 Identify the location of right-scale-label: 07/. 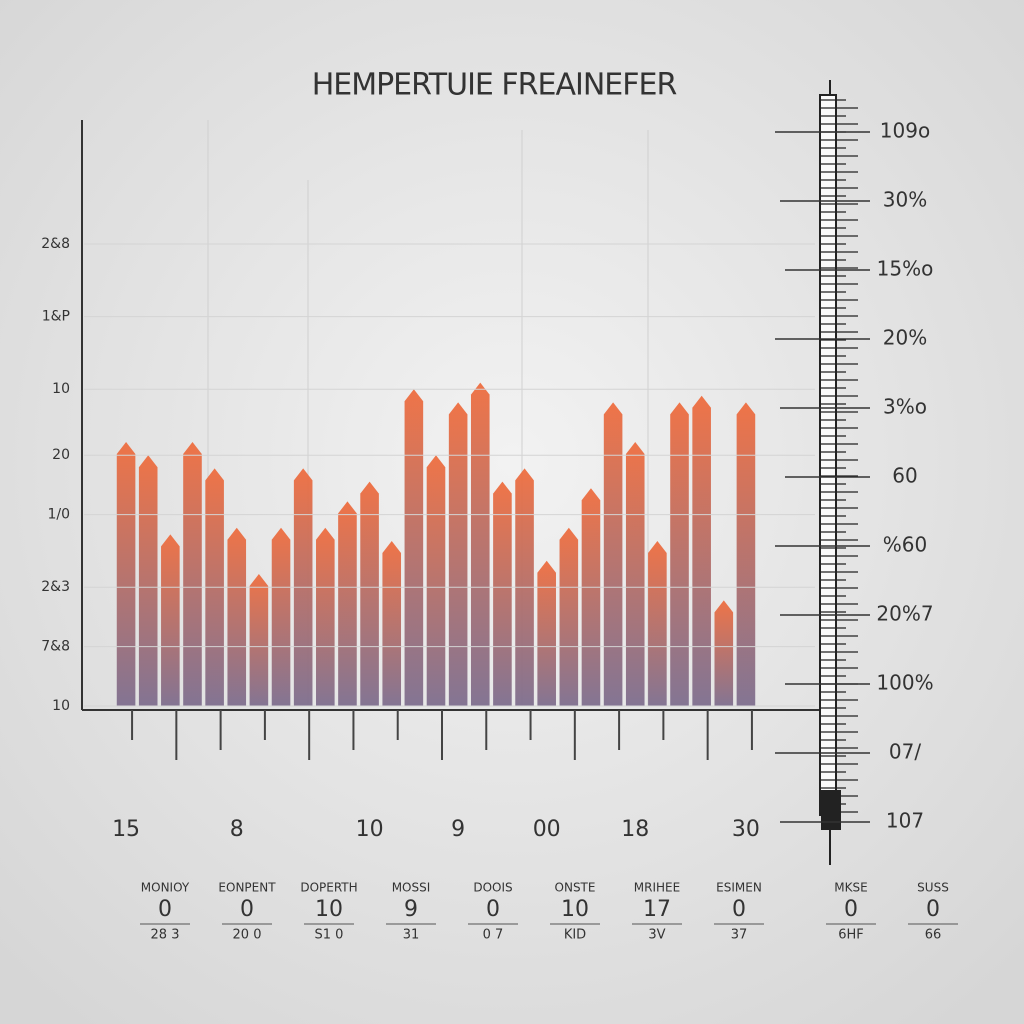
(905, 752).